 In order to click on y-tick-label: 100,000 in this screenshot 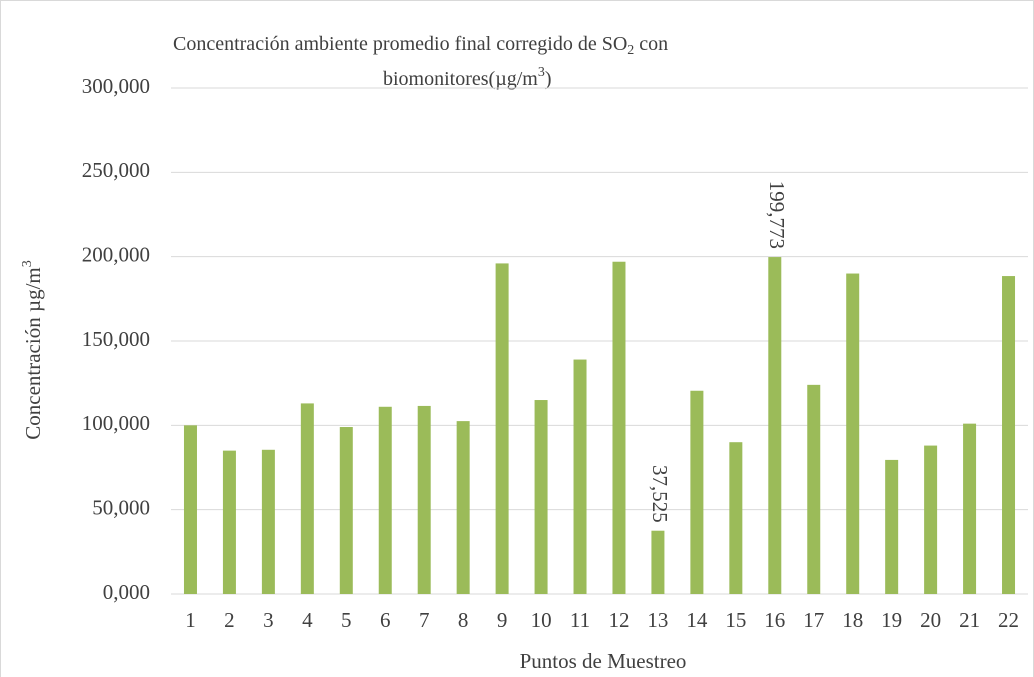, I will do `click(116, 423)`.